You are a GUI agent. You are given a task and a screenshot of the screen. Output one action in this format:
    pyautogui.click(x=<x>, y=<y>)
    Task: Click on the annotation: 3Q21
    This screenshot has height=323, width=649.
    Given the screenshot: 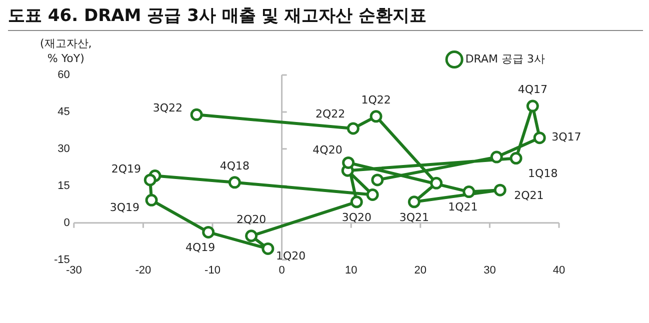 What is the action you would take?
    pyautogui.click(x=414, y=217)
    